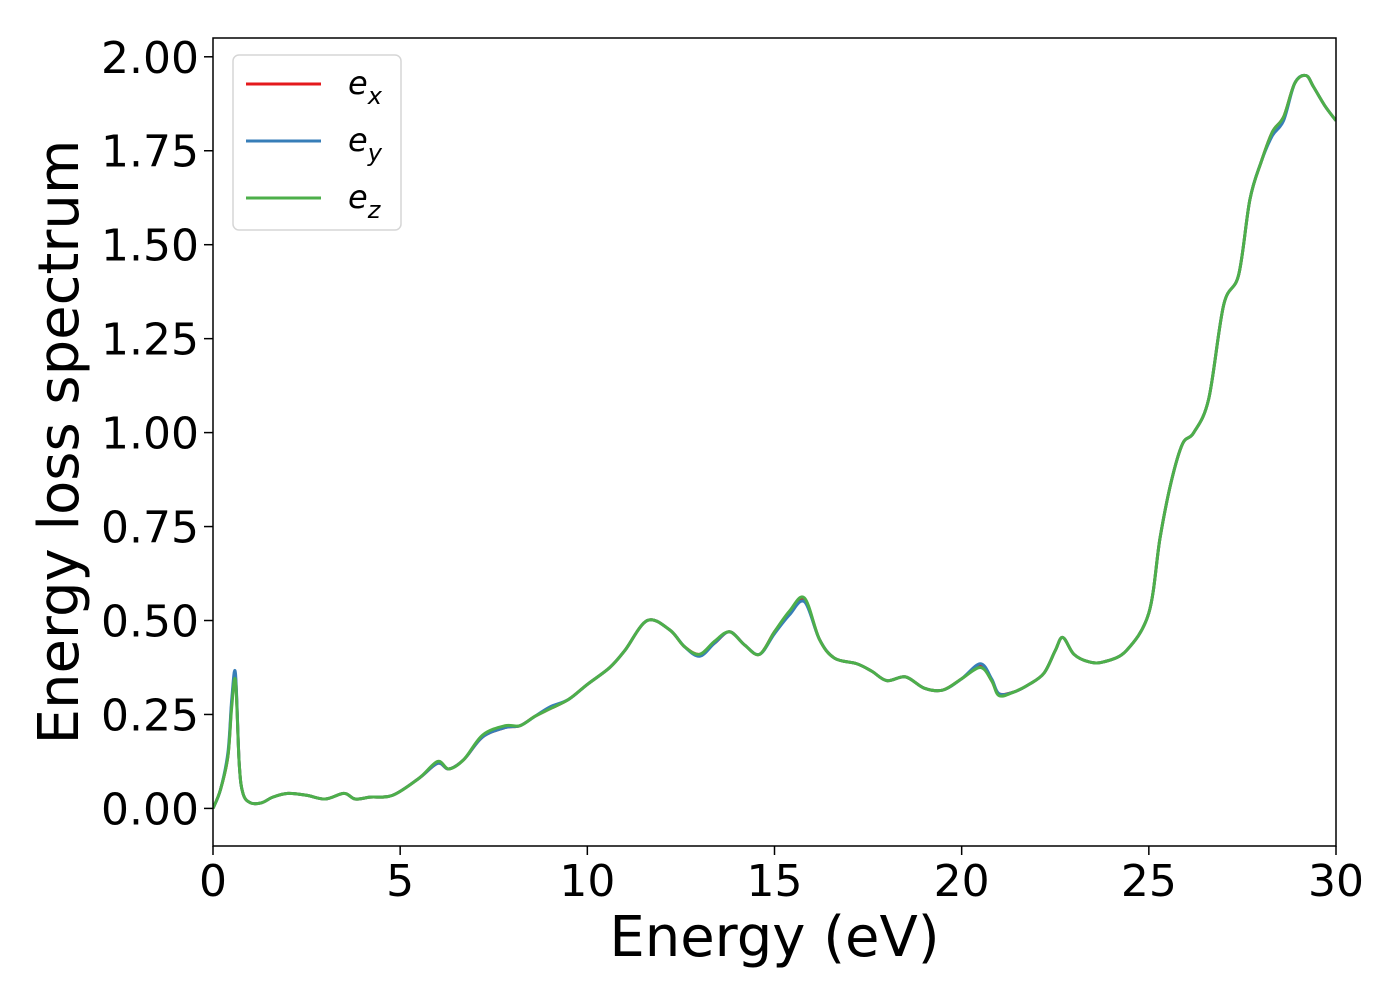 The width and height of the screenshot is (1400, 1000). I want to click on y-tick-label: 2.00, so click(150, 58).